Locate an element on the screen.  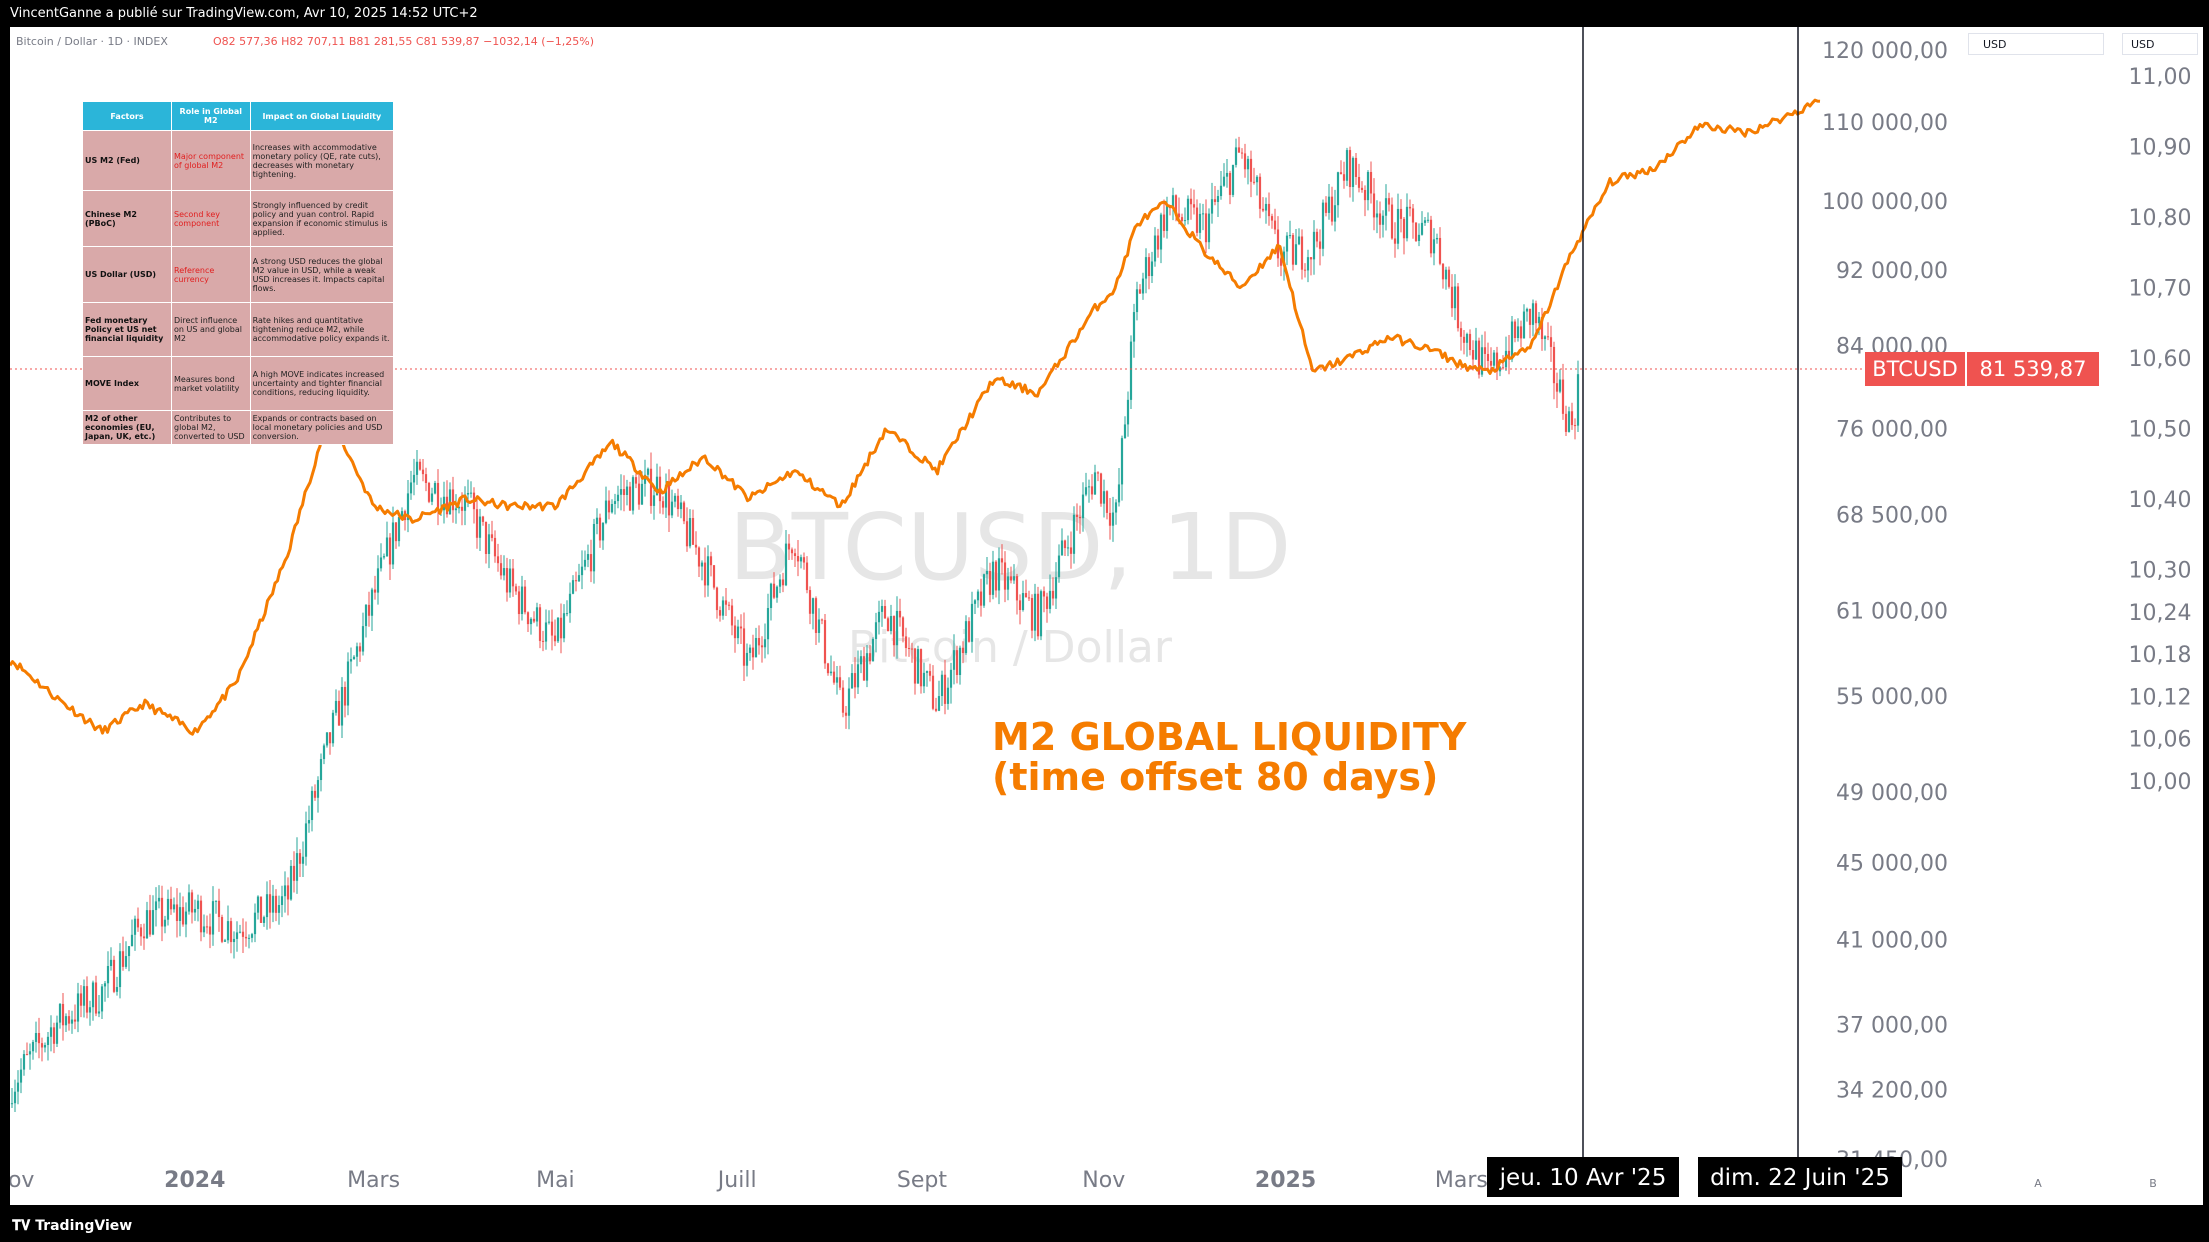
currency-selector-right: USD is located at coordinates (2160, 44).